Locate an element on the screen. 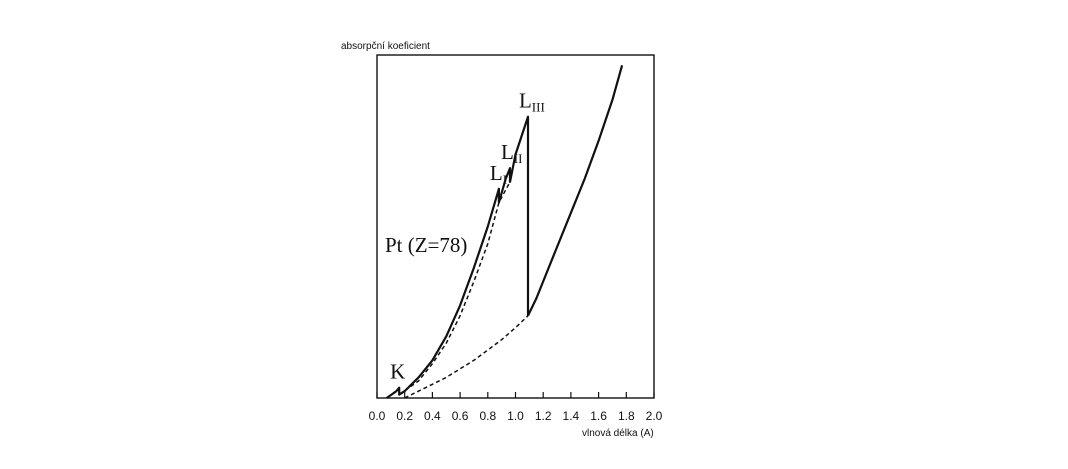  x-tick-label-9: 1.8 is located at coordinates (626, 416).